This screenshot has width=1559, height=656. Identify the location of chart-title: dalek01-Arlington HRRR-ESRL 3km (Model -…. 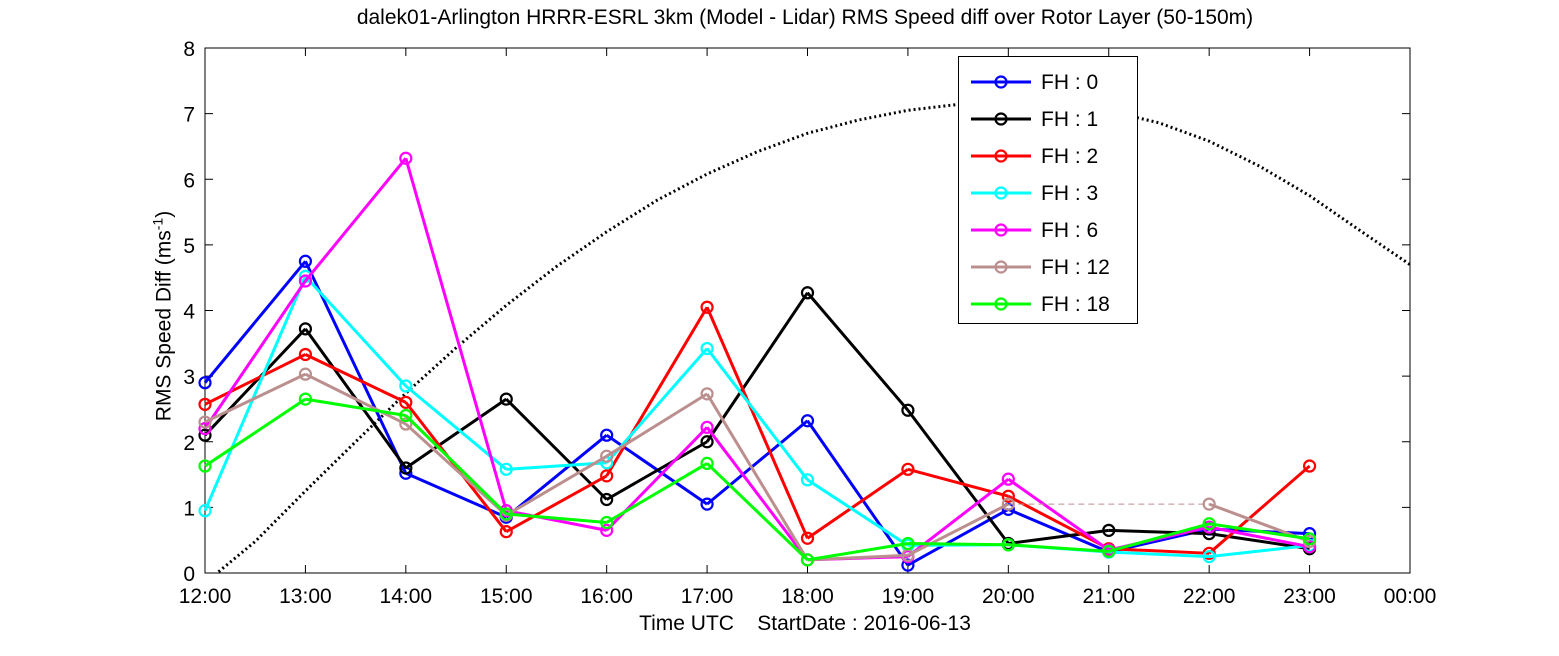
(805, 17).